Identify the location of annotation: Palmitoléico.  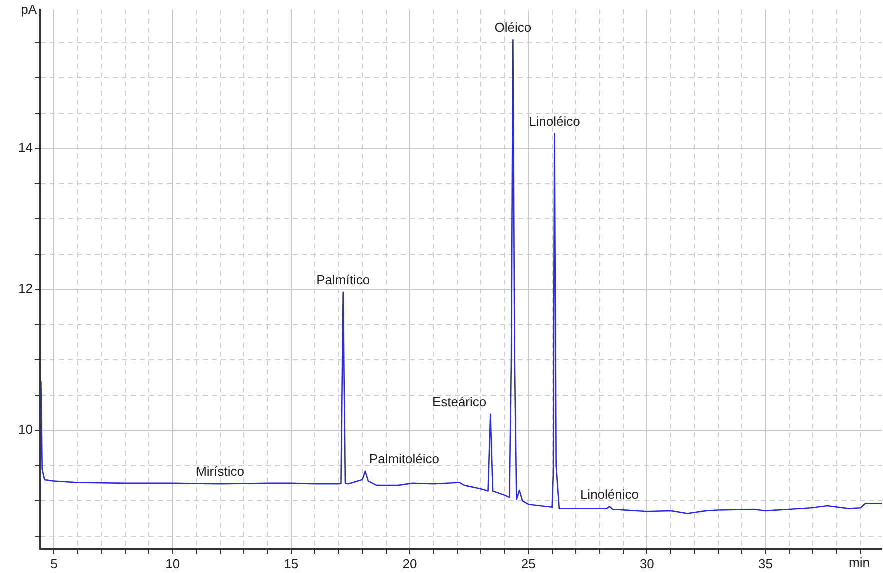
(404, 459).